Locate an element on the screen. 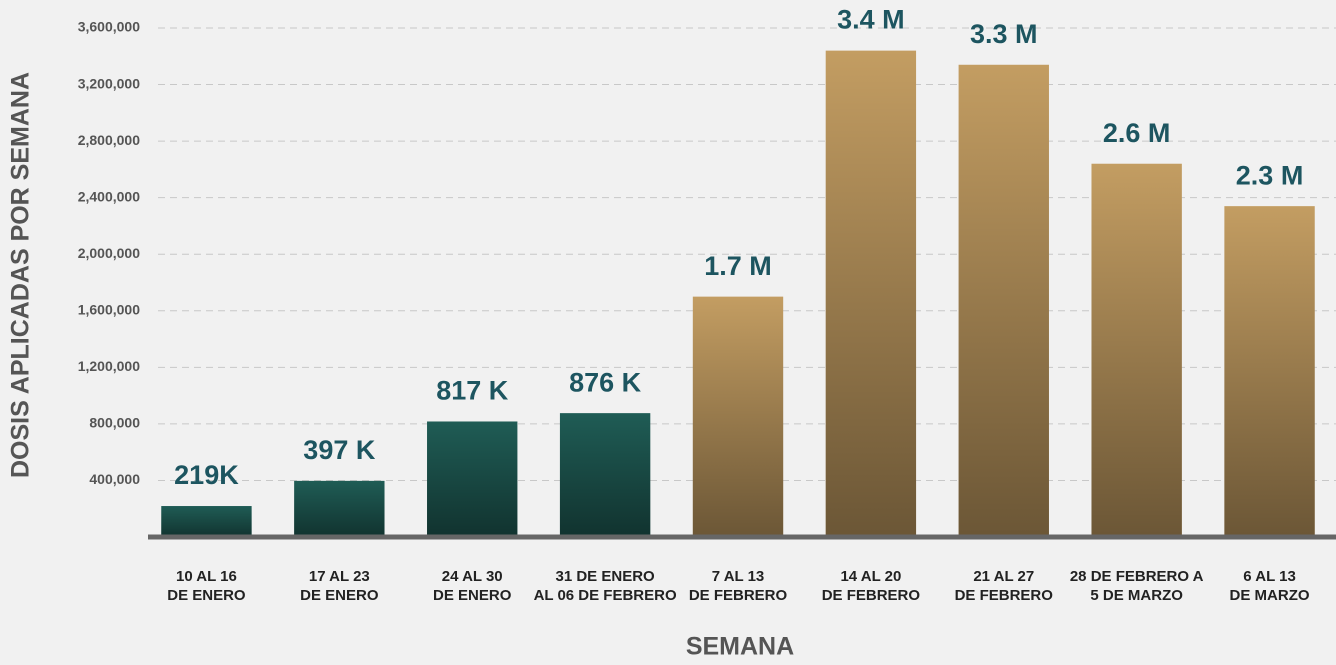  x-tick-label: DE MARZO is located at coordinates (1270, 595).